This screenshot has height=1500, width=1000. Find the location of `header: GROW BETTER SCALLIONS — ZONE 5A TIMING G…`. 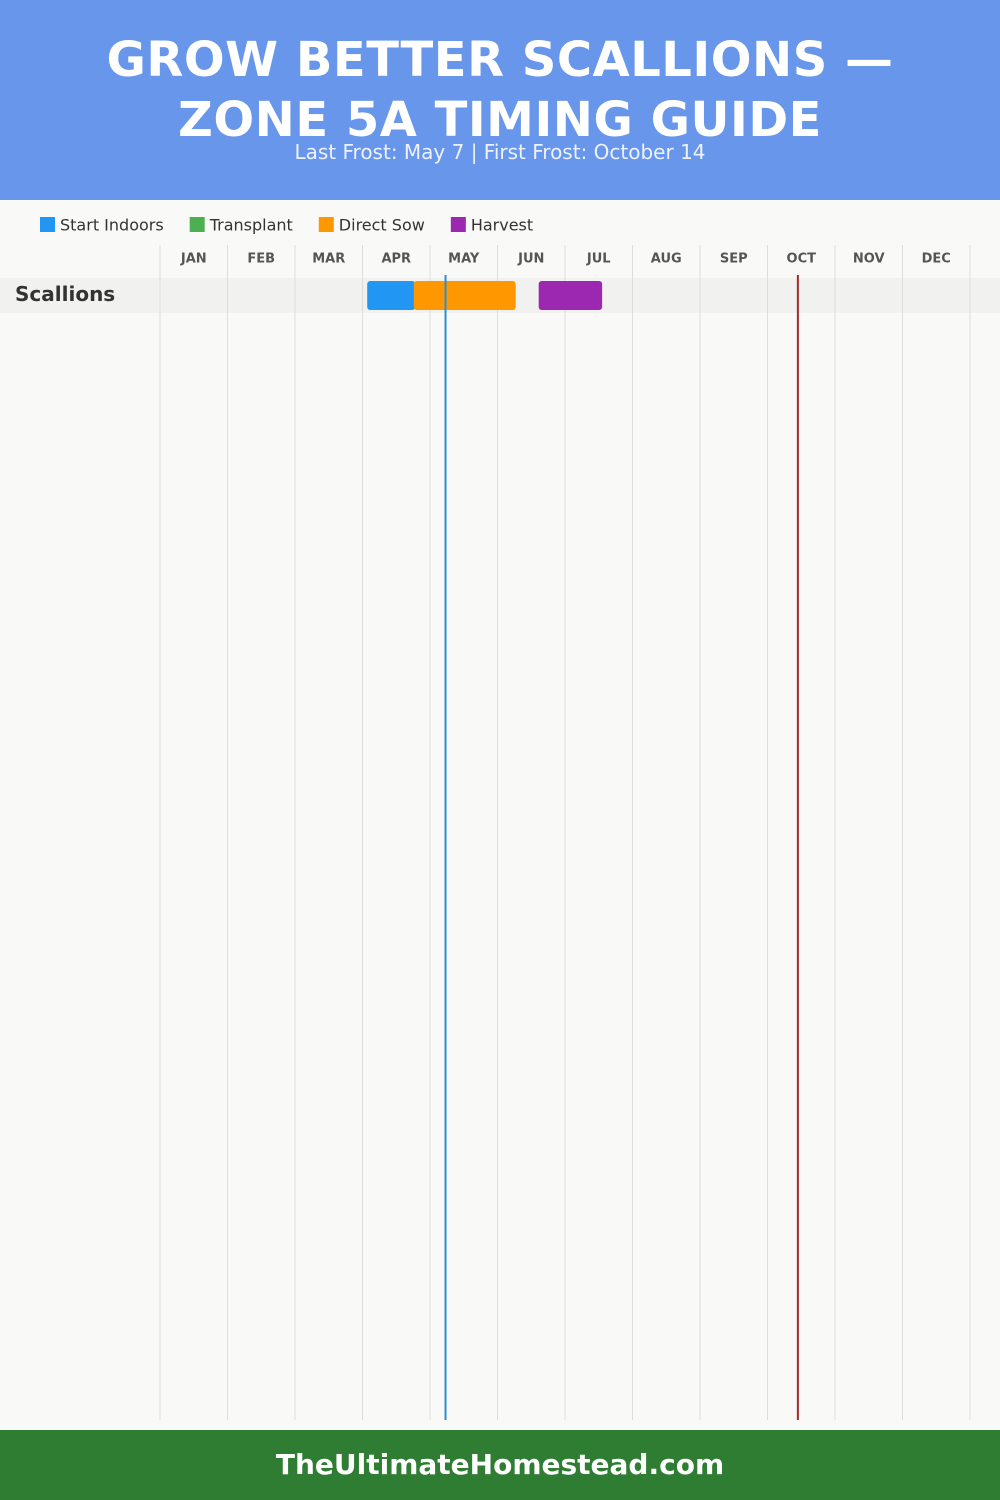

header: GROW BETTER SCALLIONS — ZONE 5A TIMING G… is located at coordinates (500, 100).